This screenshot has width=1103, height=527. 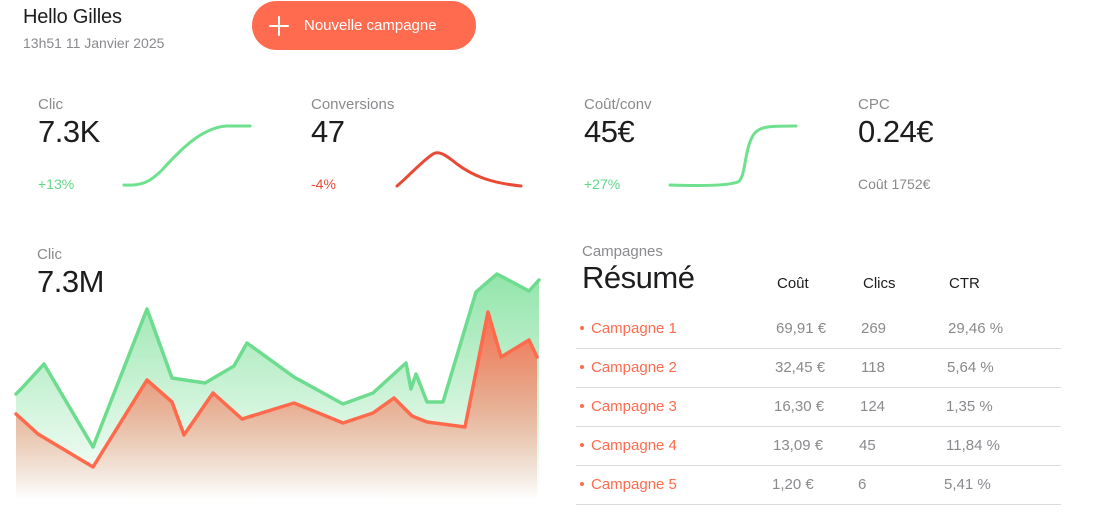 What do you see at coordinates (602, 184) in the screenshot?
I see `kpi-delta: +27%` at bounding box center [602, 184].